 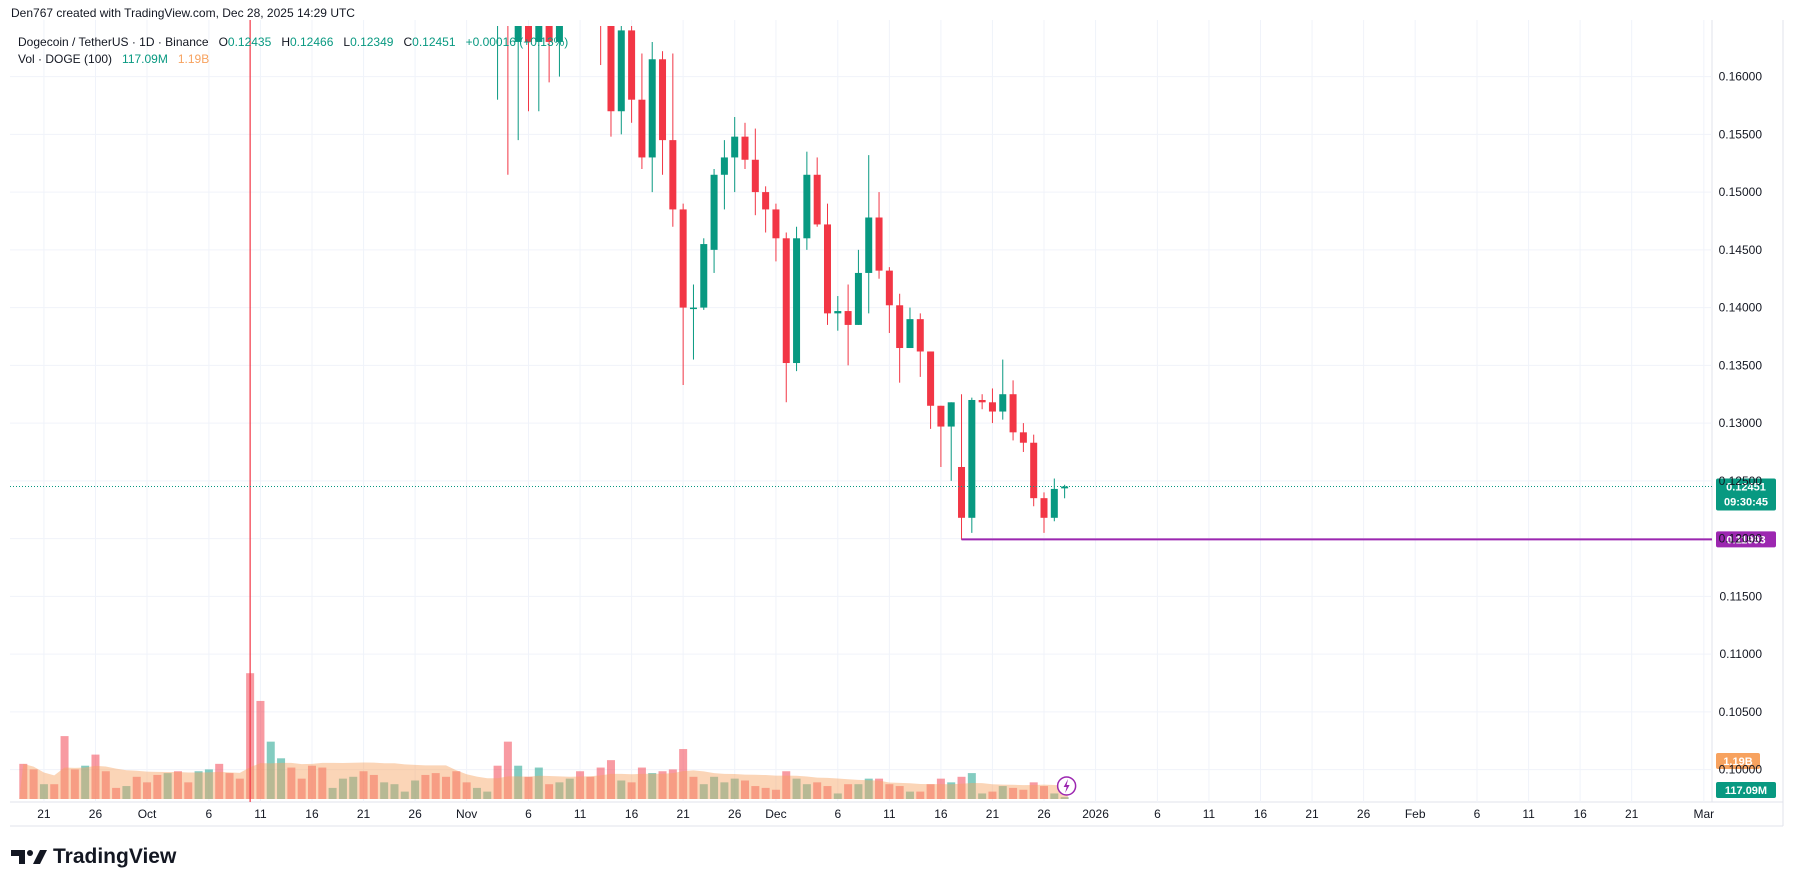 What do you see at coordinates (372, 42) in the screenshot?
I see `legend-low: 0.12349` at bounding box center [372, 42].